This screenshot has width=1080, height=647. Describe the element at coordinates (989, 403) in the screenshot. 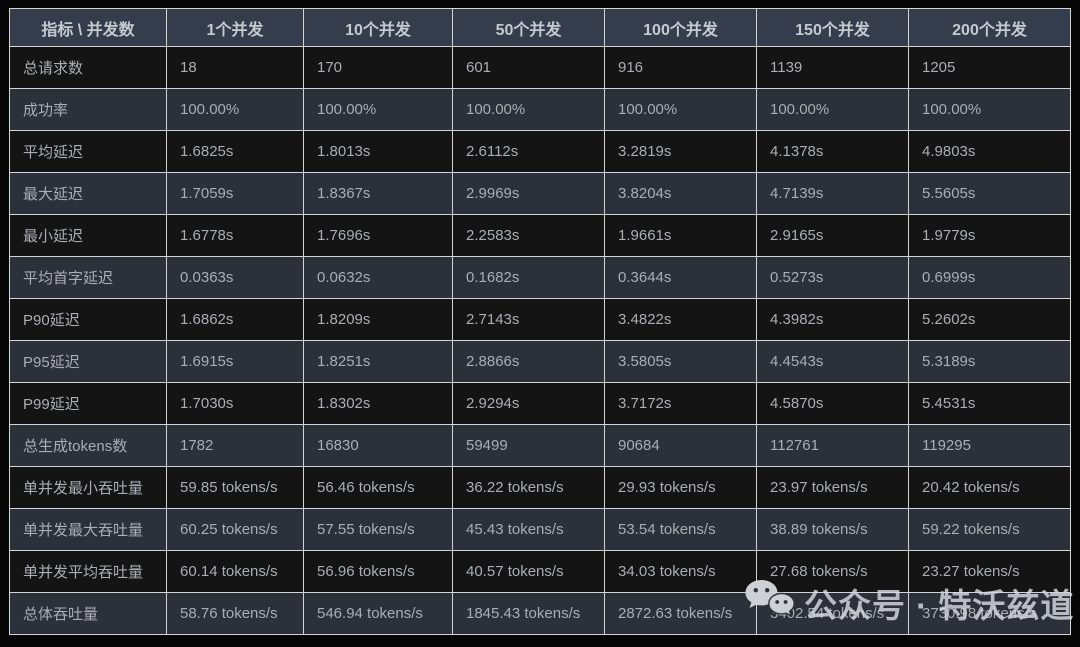

I see `table-cell: 5.4531s` at that location.